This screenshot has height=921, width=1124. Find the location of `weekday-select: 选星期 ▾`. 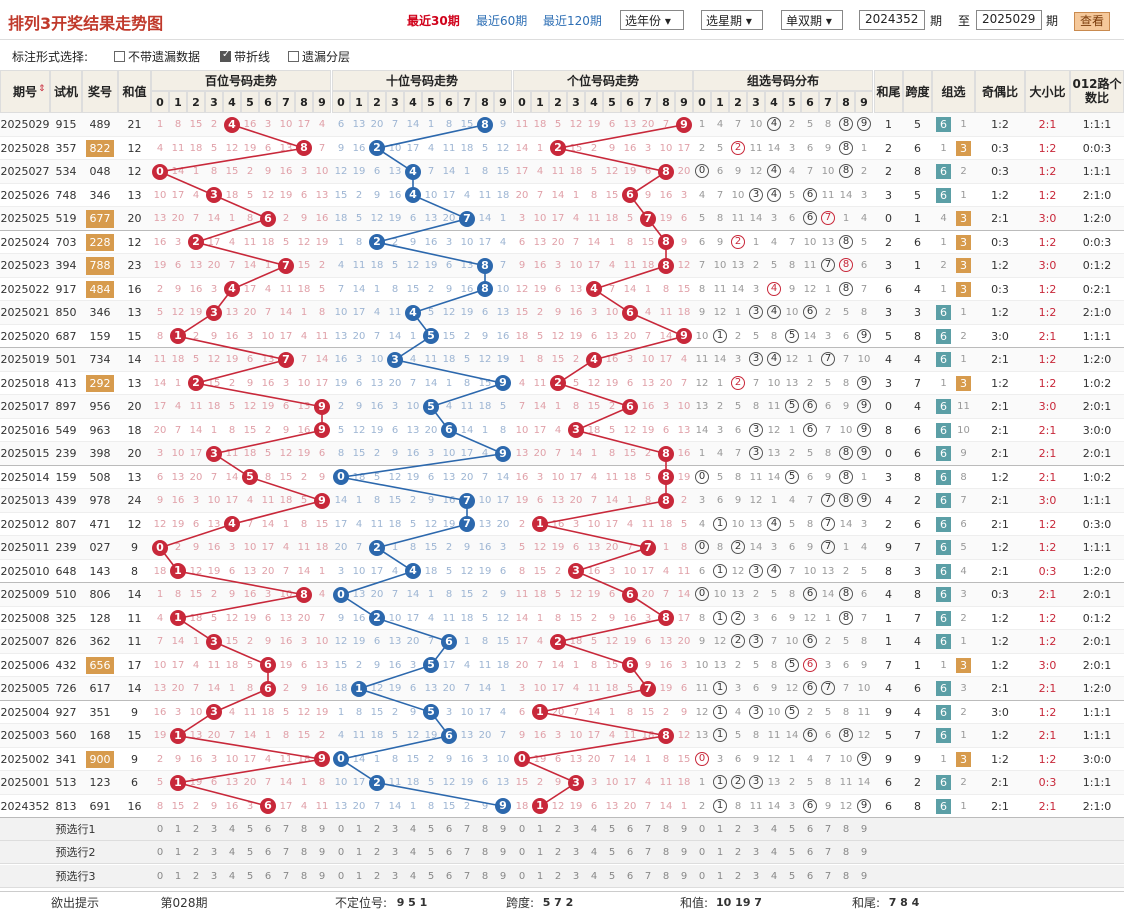

weekday-select: 选星期 ▾ is located at coordinates (732, 20).